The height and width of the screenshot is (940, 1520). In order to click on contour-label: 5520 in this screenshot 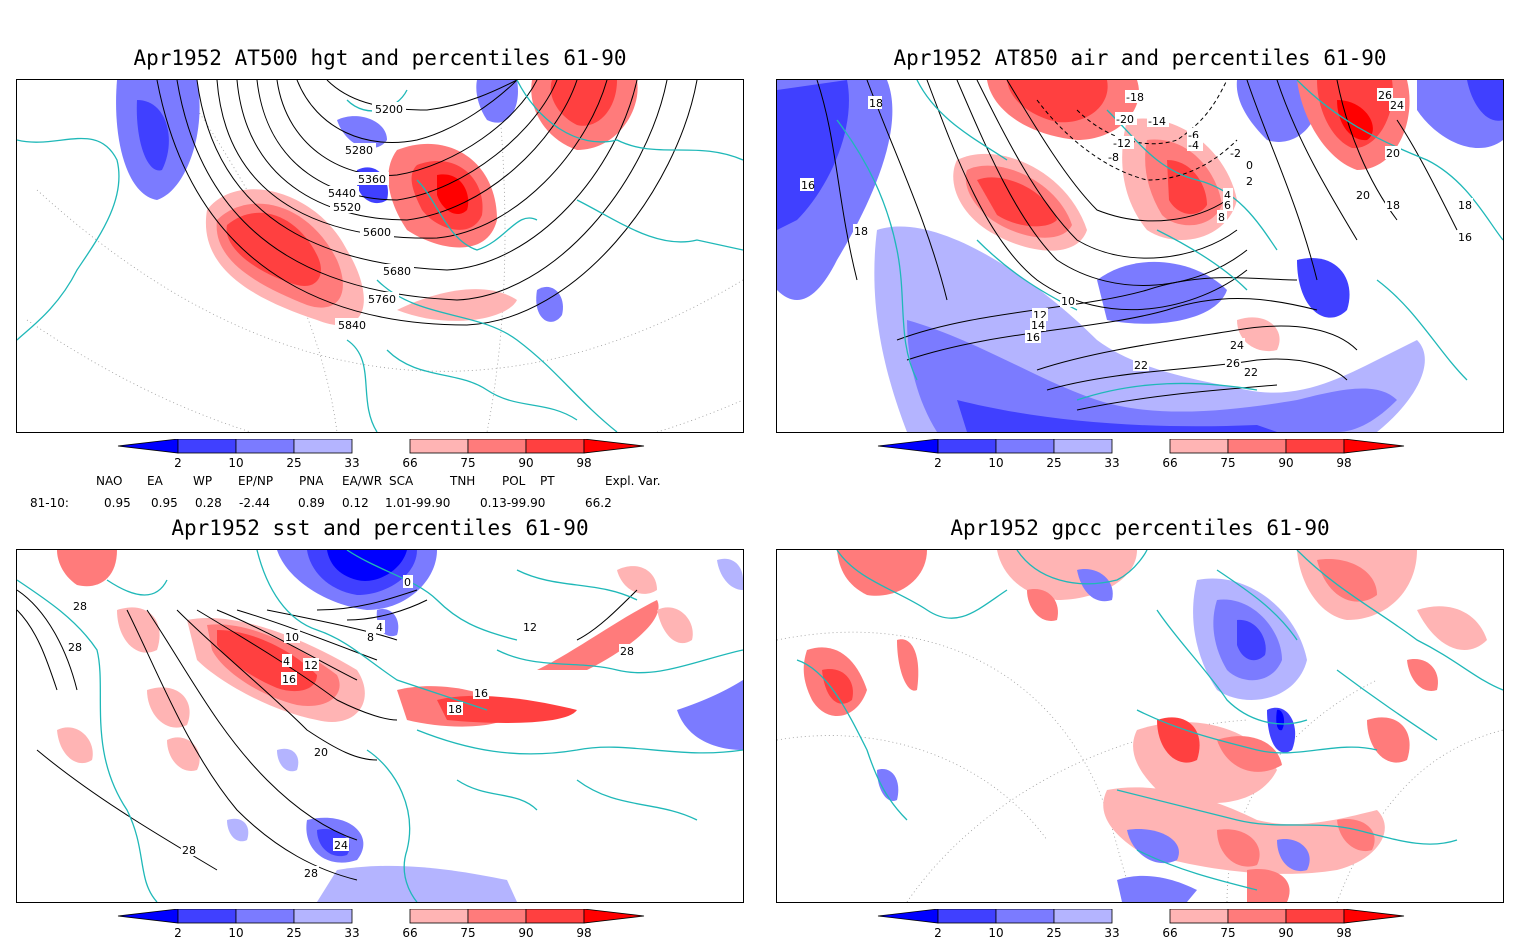, I will do `click(347, 207)`.